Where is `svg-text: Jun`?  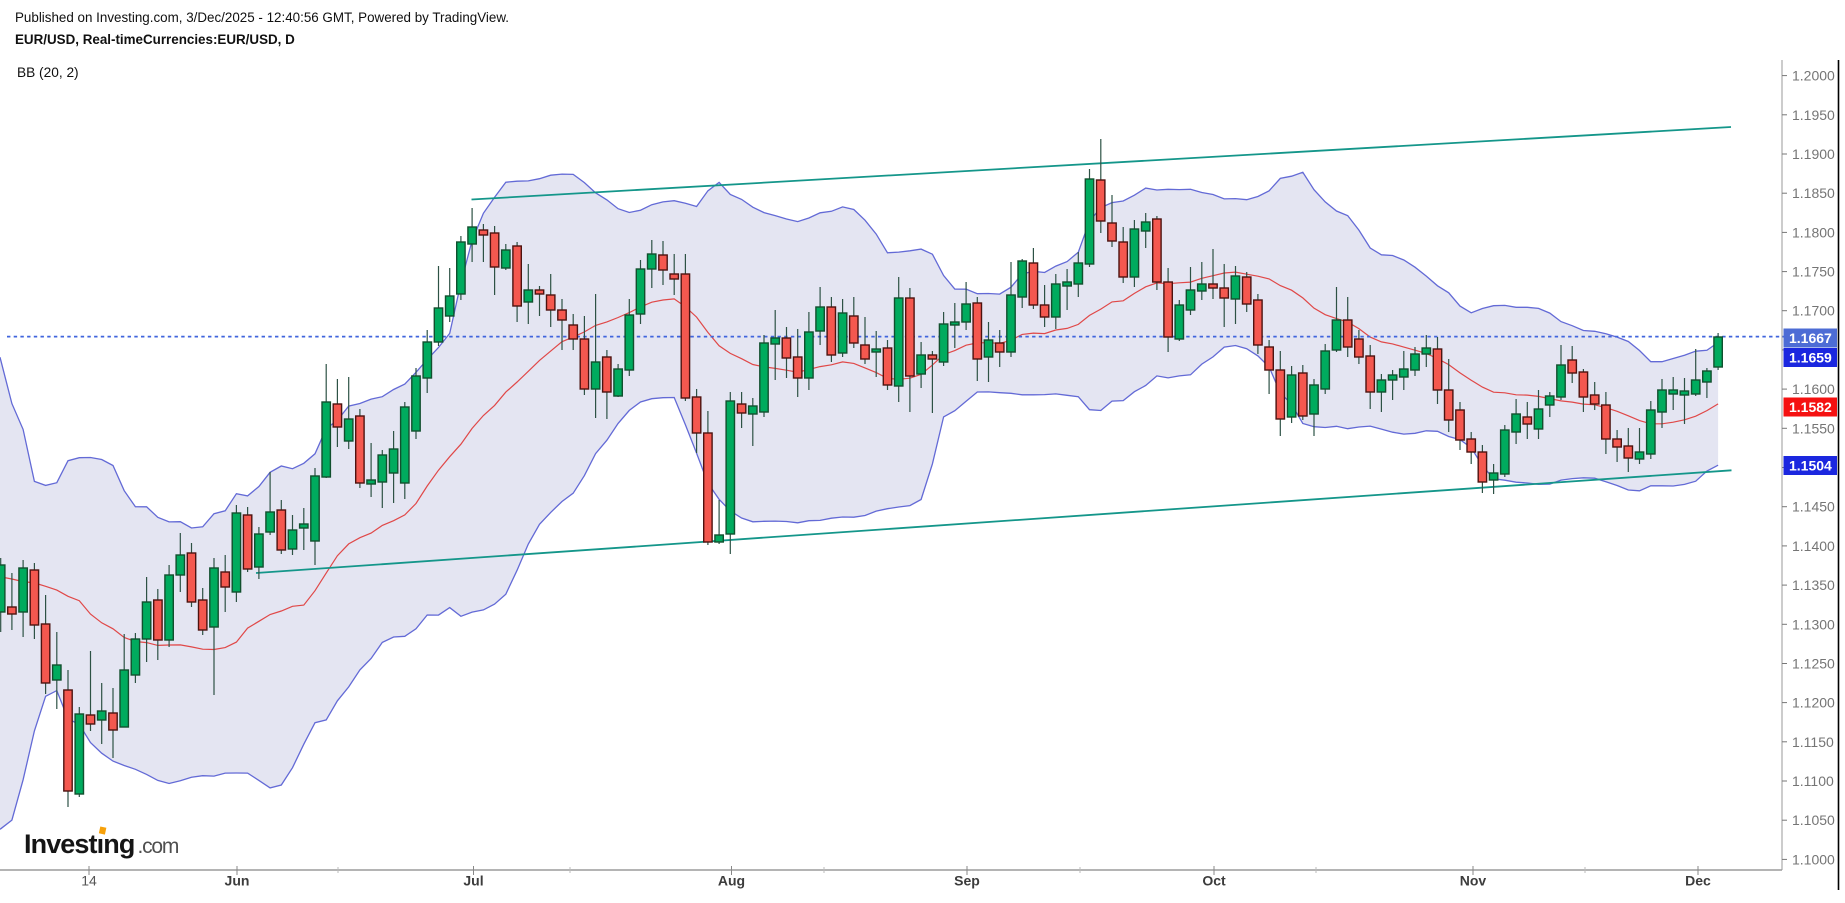
svg-text: Jun is located at coordinates (237, 881).